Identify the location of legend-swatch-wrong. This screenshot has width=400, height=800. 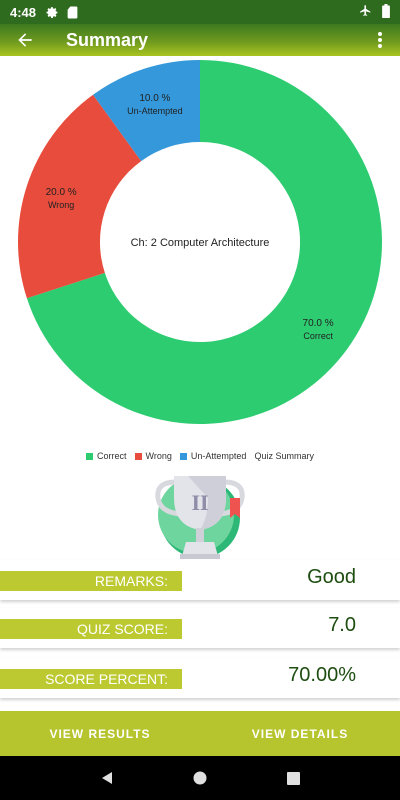
(138, 456).